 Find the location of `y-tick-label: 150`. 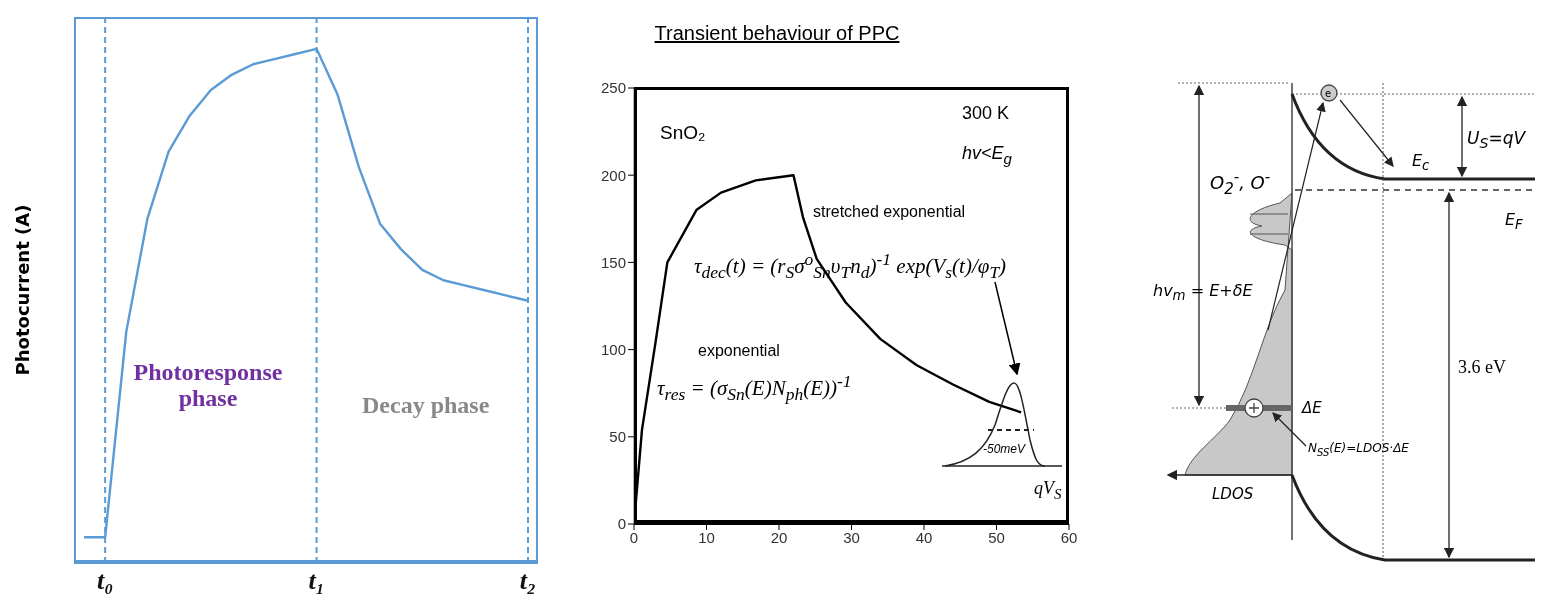

y-tick-label: 150 is located at coordinates (613, 262).